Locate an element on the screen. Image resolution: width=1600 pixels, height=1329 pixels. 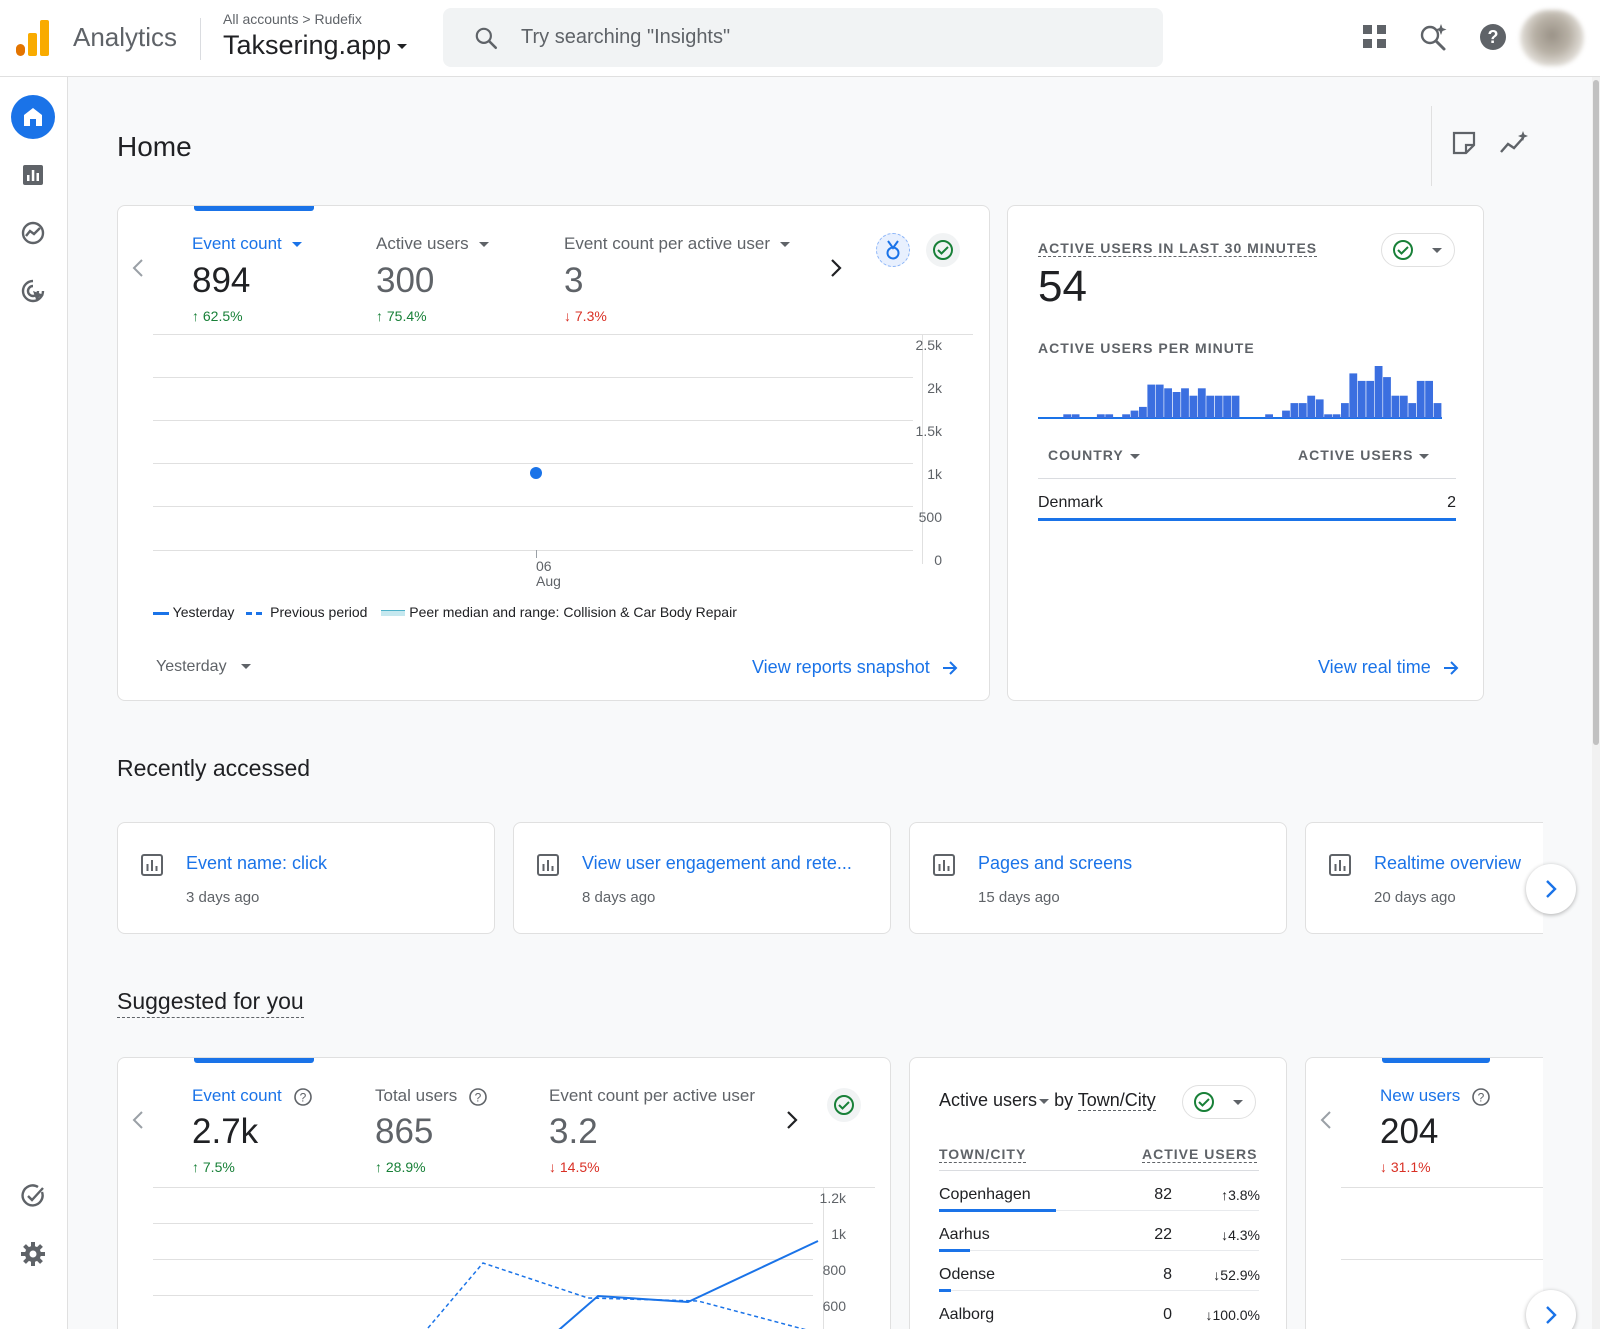
benchmark-badge is located at coordinates (893, 250).